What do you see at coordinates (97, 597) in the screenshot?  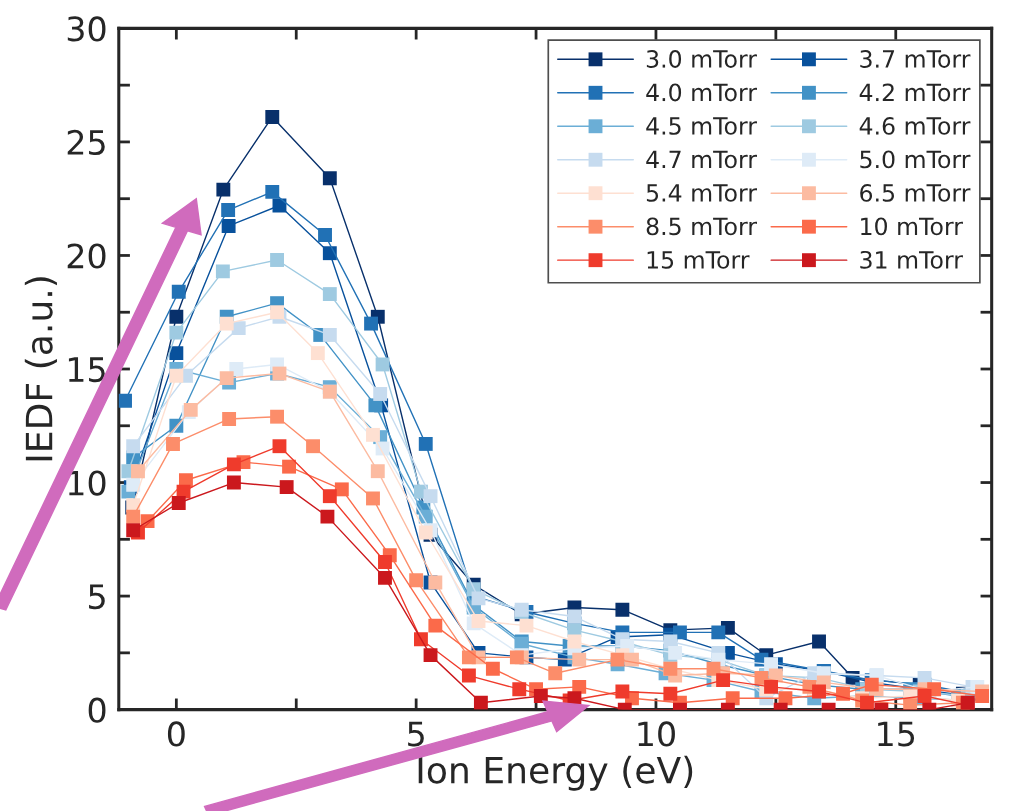 I see `y-tick-label: 5` at bounding box center [97, 597].